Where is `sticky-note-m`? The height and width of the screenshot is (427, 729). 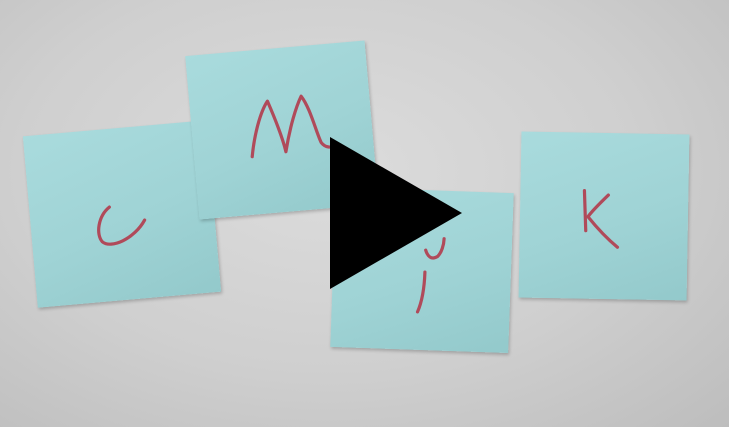
sticky-note-m is located at coordinates (282, 130).